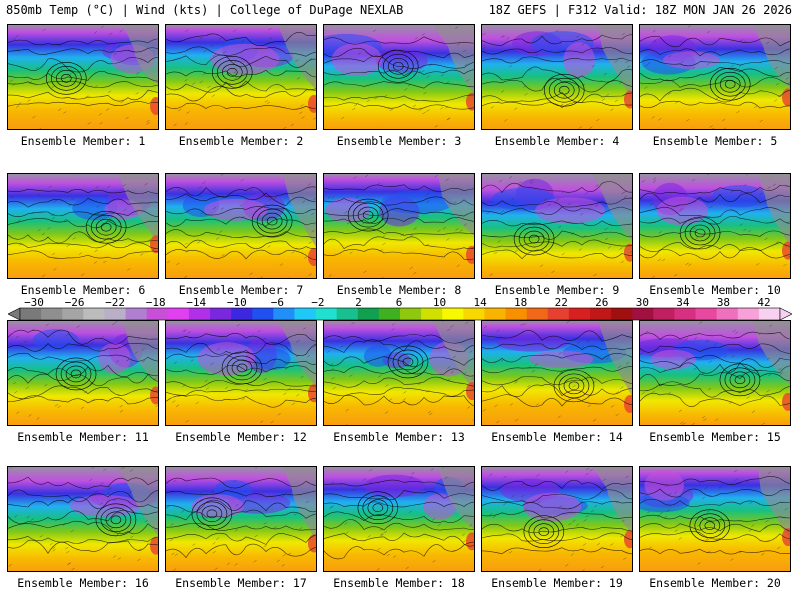 Image resolution: width=800 pixels, height=600 pixels. What do you see at coordinates (561, 302) in the screenshot?
I see `colorbar-tick-label: 22` at bounding box center [561, 302].